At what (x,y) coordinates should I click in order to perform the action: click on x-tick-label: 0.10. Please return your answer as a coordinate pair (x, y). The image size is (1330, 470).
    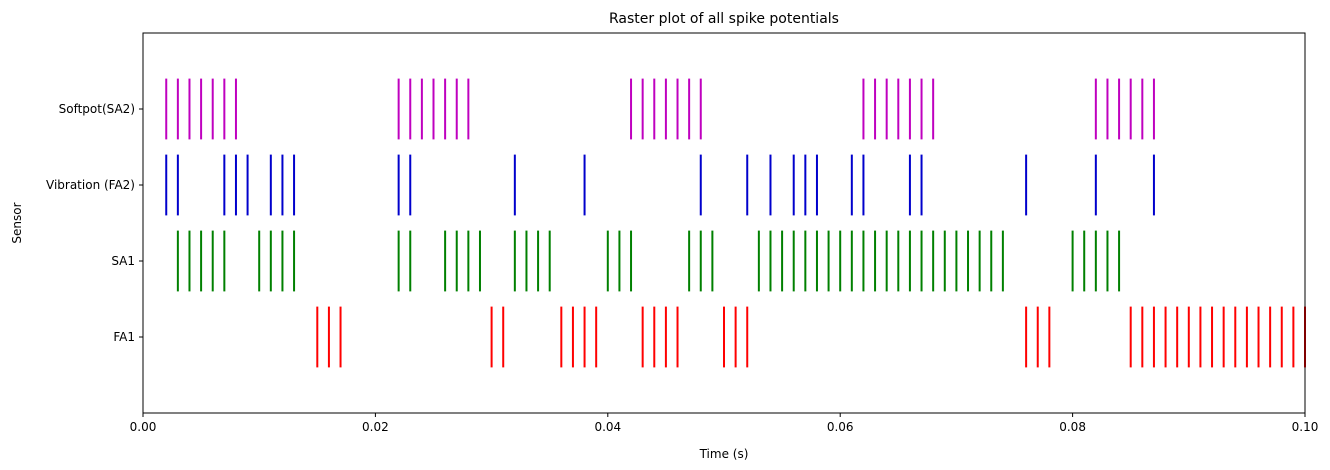
    Looking at the image, I should click on (1305, 427).